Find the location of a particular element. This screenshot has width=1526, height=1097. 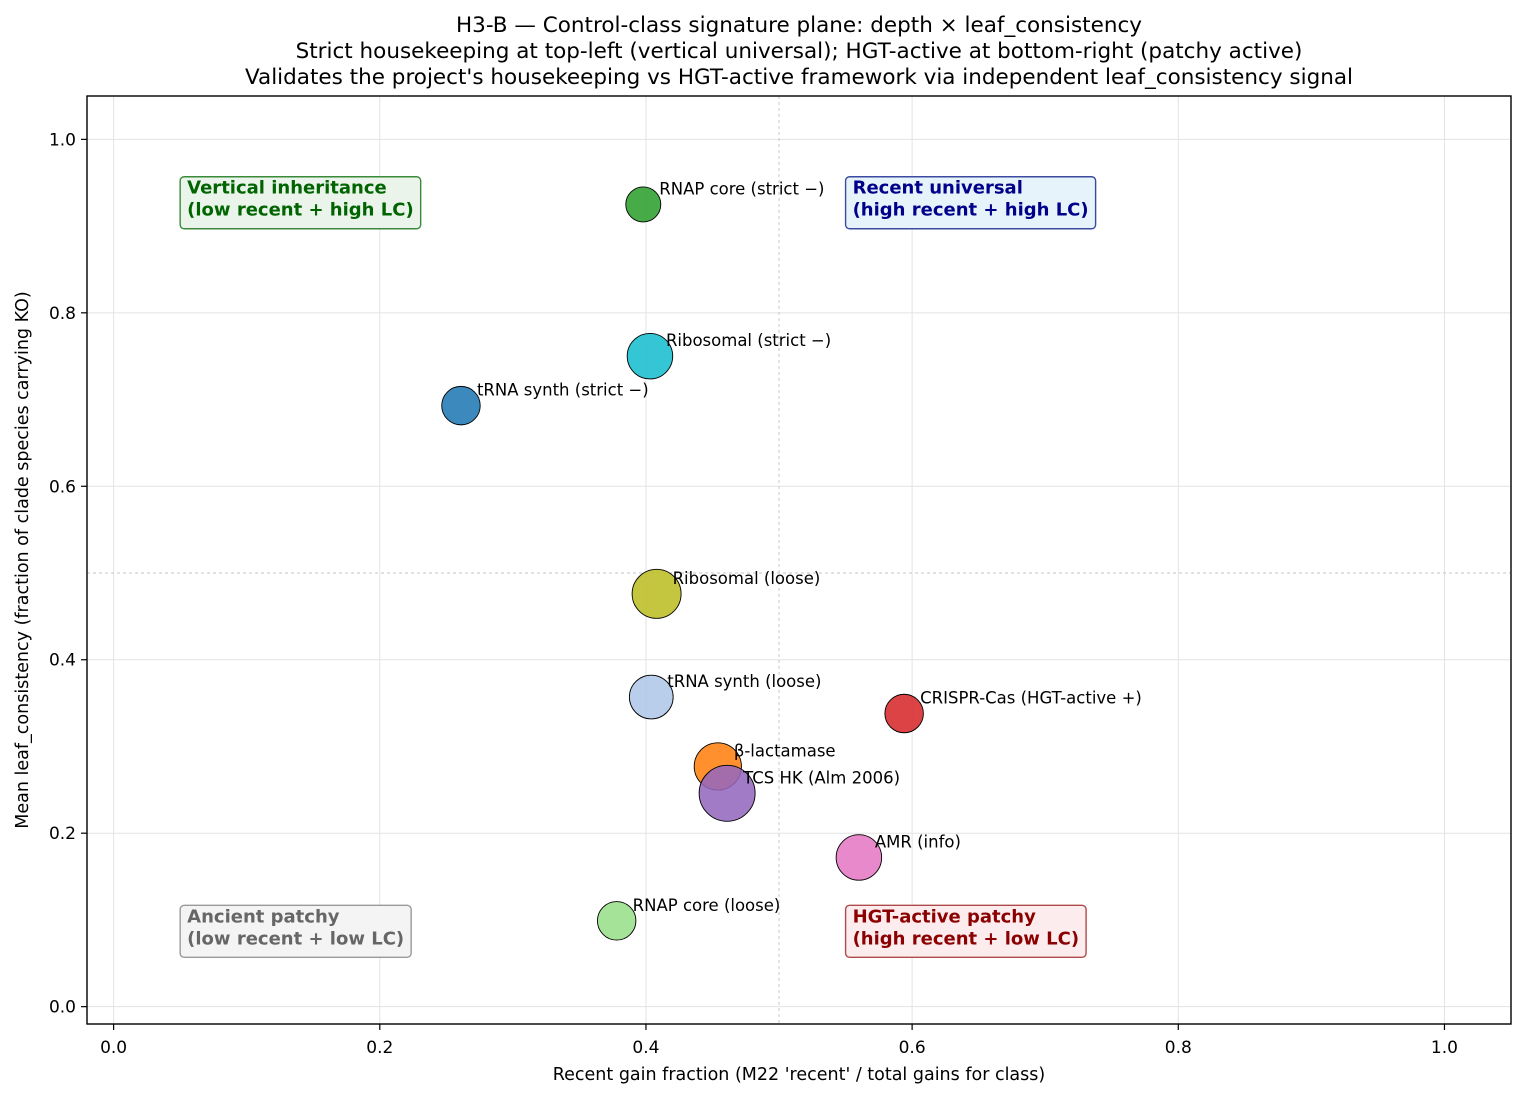

x-tick-label: 0.6 is located at coordinates (912, 1048).